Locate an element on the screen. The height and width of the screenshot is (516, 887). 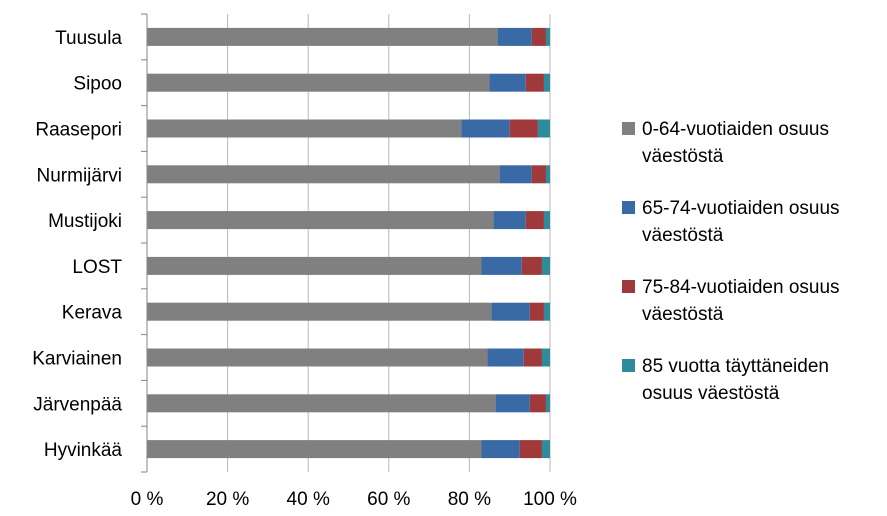
category-label: Järvenpää is located at coordinates (77, 404).